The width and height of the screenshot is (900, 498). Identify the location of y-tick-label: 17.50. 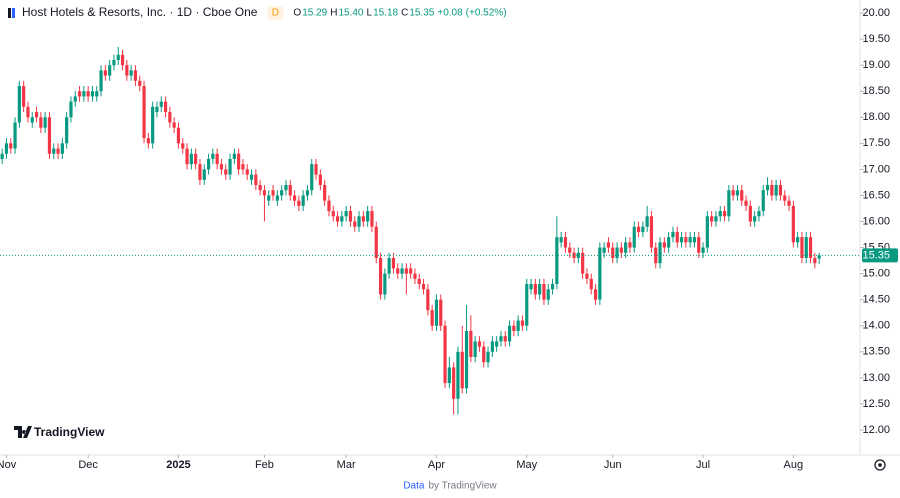
(876, 143).